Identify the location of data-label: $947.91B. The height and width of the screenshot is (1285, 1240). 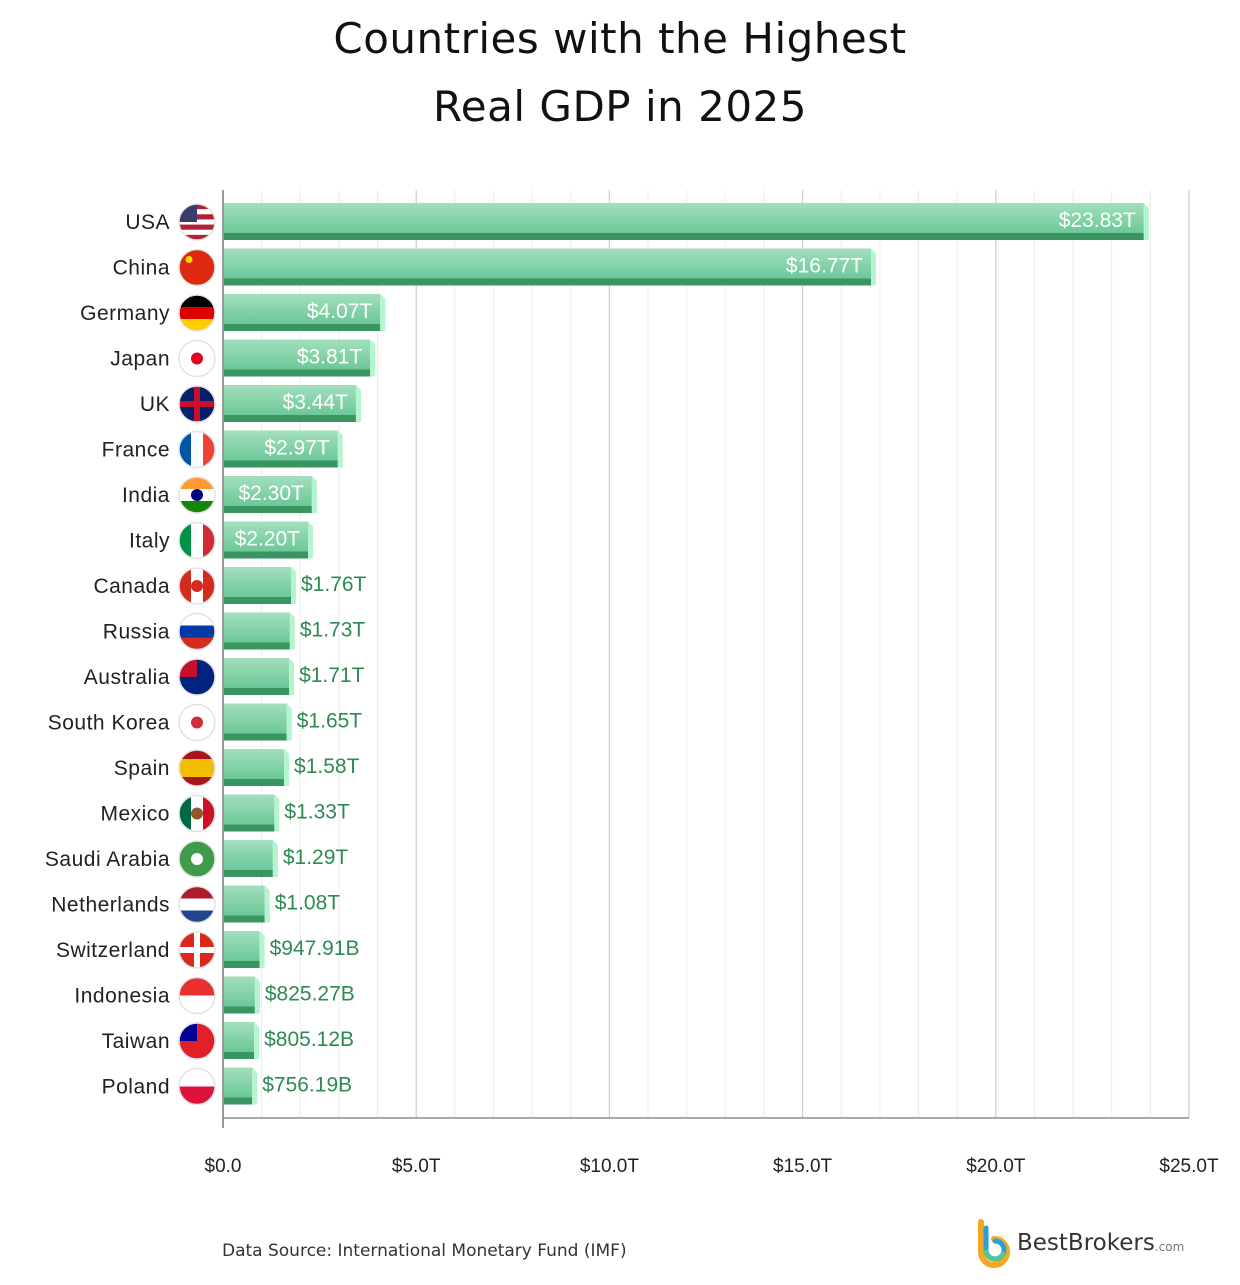
(315, 948).